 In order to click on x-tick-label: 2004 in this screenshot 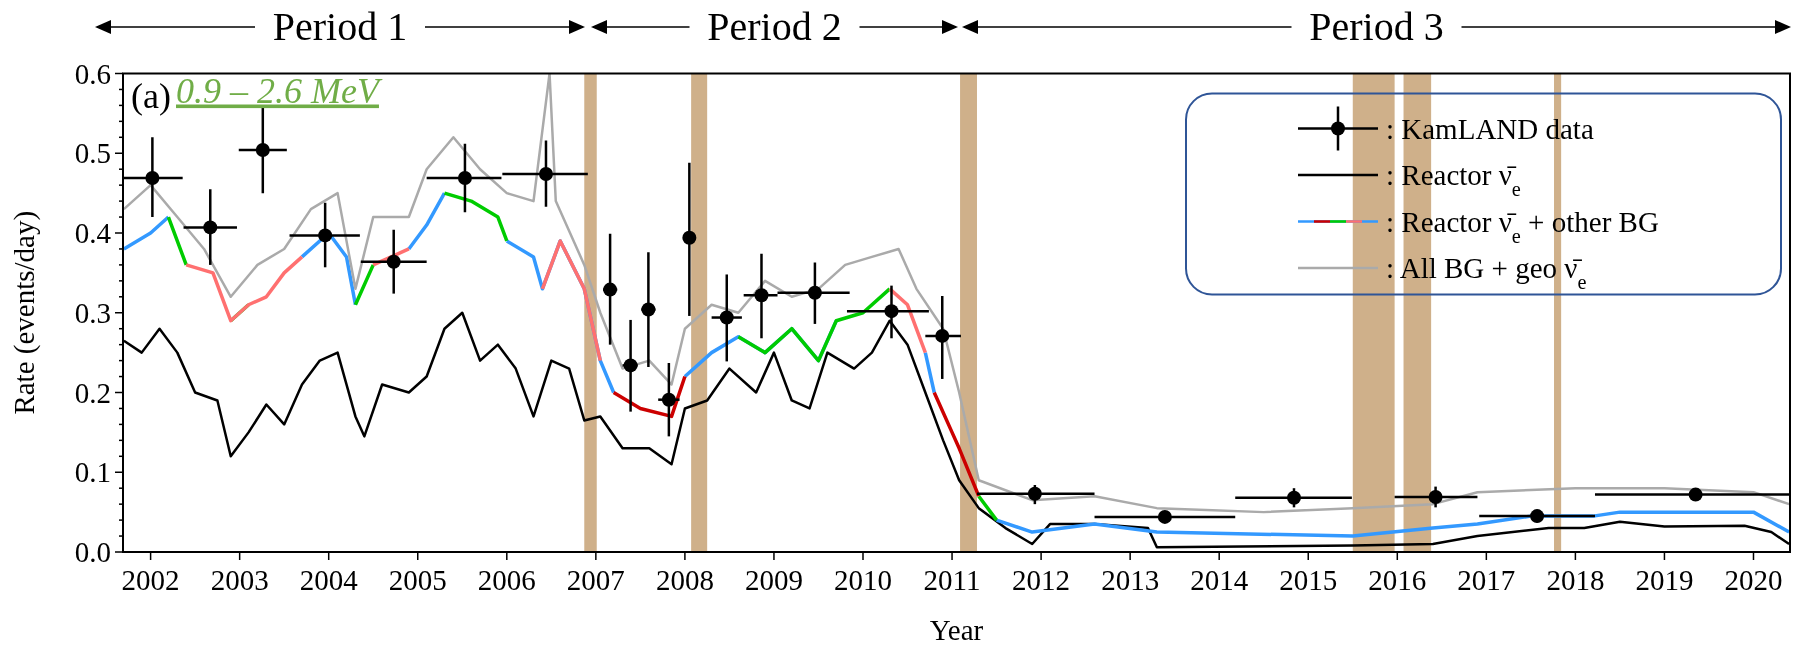, I will do `click(329, 580)`.